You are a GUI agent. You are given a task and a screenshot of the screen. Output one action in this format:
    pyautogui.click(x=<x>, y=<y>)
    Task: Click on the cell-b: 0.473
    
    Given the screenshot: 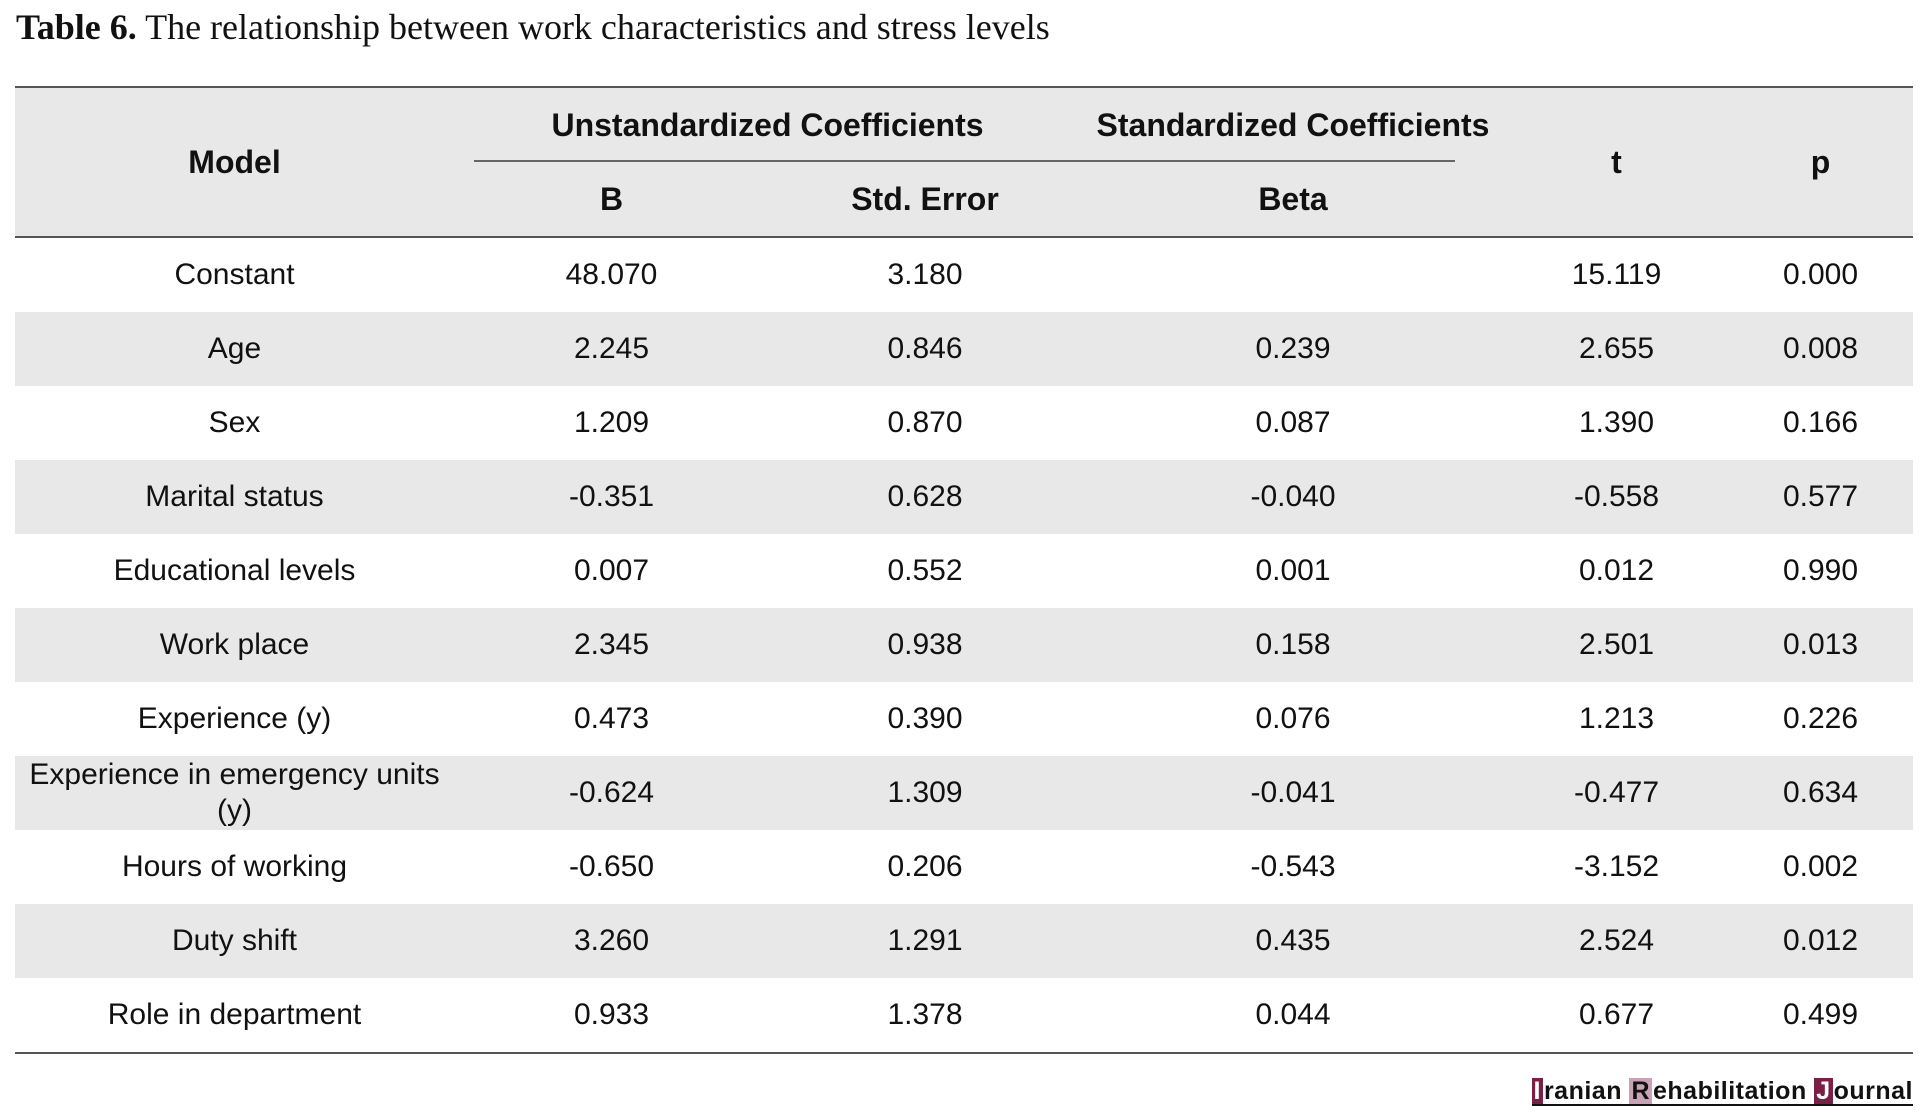 What is the action you would take?
    pyautogui.click(x=611, y=718)
    